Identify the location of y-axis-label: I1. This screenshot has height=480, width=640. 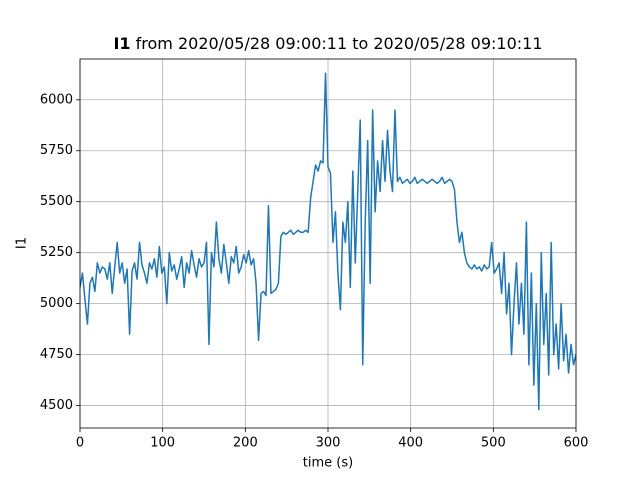
(22, 243).